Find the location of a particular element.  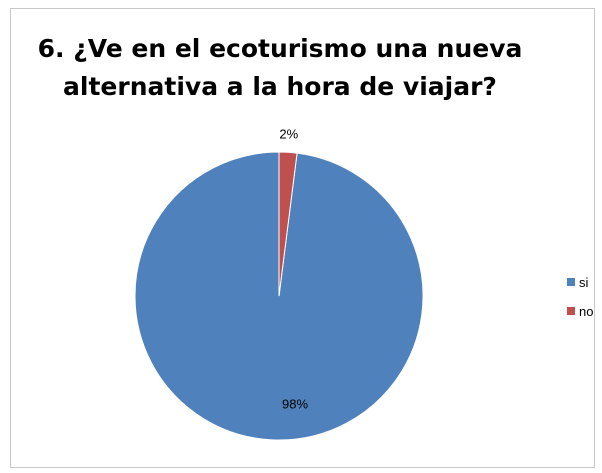

legend-label-si: si is located at coordinates (584, 282).